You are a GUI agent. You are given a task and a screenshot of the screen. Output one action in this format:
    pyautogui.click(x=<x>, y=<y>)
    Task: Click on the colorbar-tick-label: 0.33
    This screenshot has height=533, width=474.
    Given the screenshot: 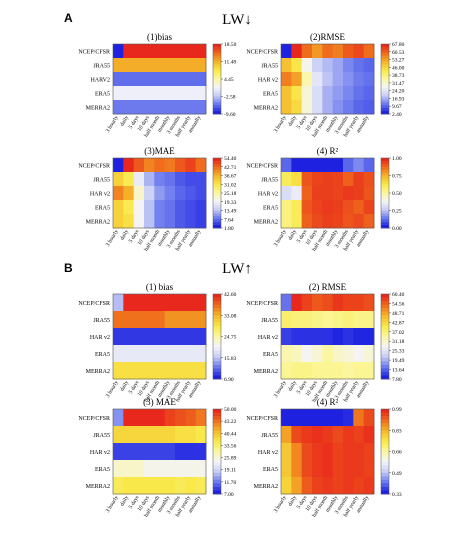 What is the action you would take?
    pyautogui.click(x=397, y=495)
    